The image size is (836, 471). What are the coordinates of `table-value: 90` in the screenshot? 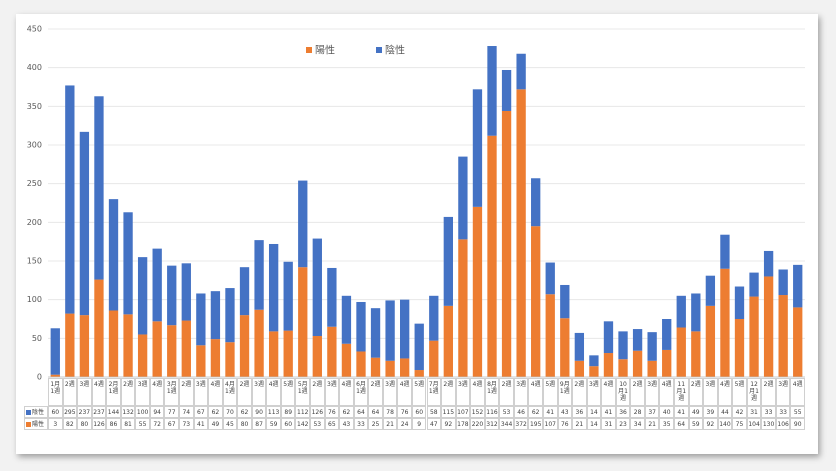 It's located at (797, 424).